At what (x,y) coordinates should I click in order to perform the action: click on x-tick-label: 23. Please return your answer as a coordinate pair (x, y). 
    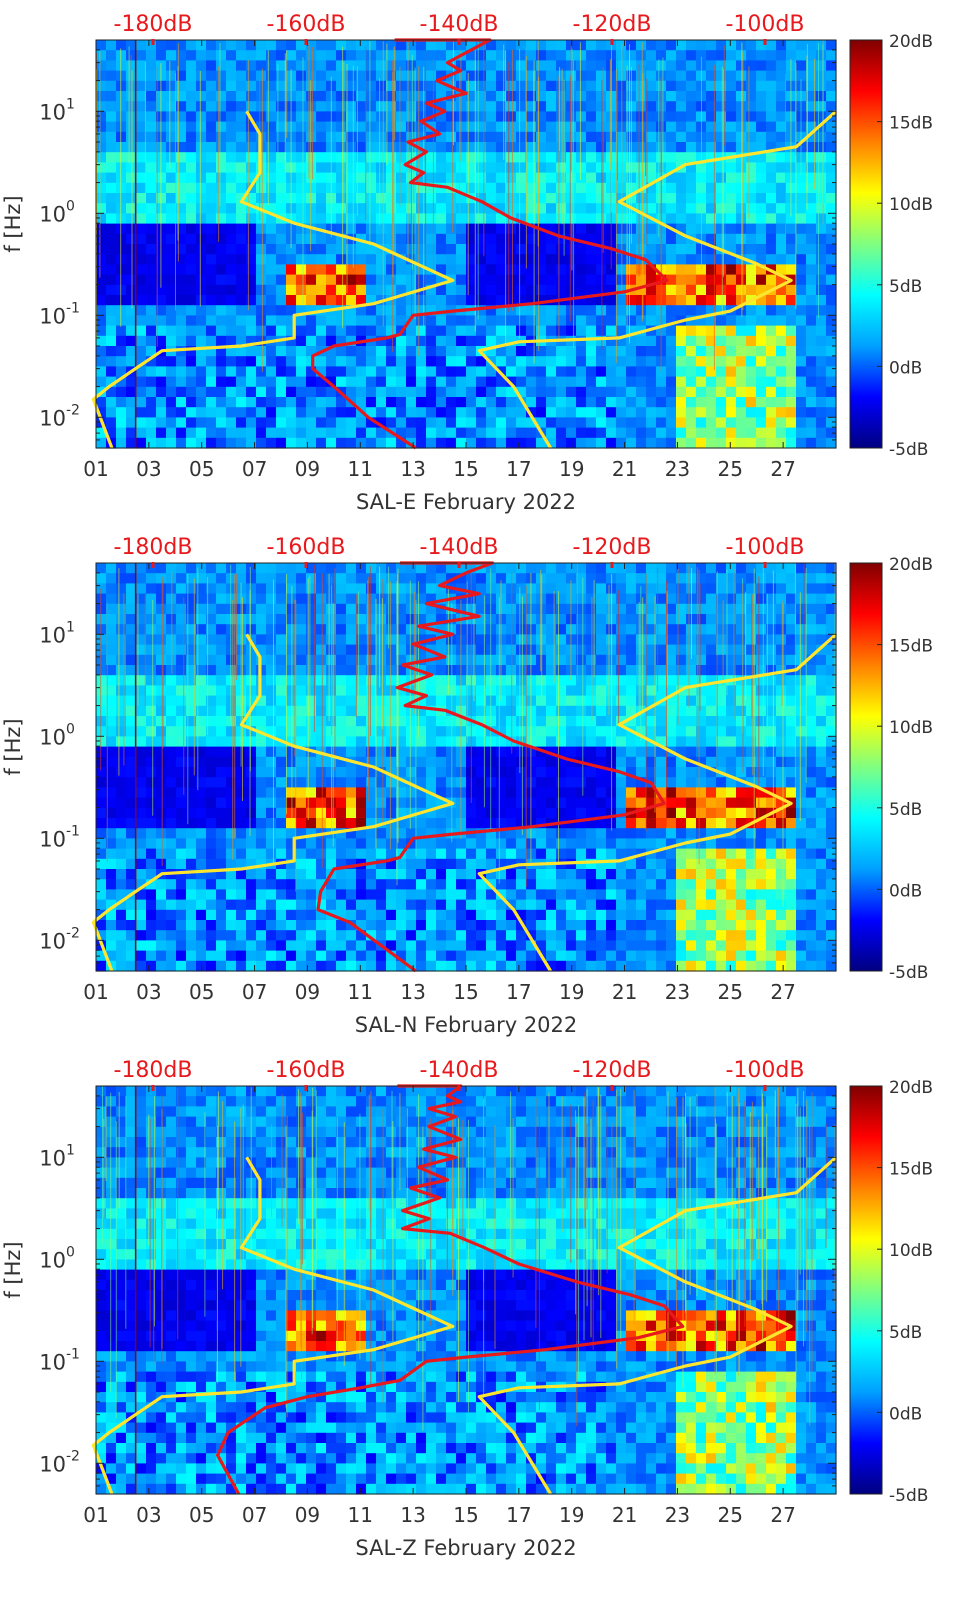
    Looking at the image, I should click on (677, 992).